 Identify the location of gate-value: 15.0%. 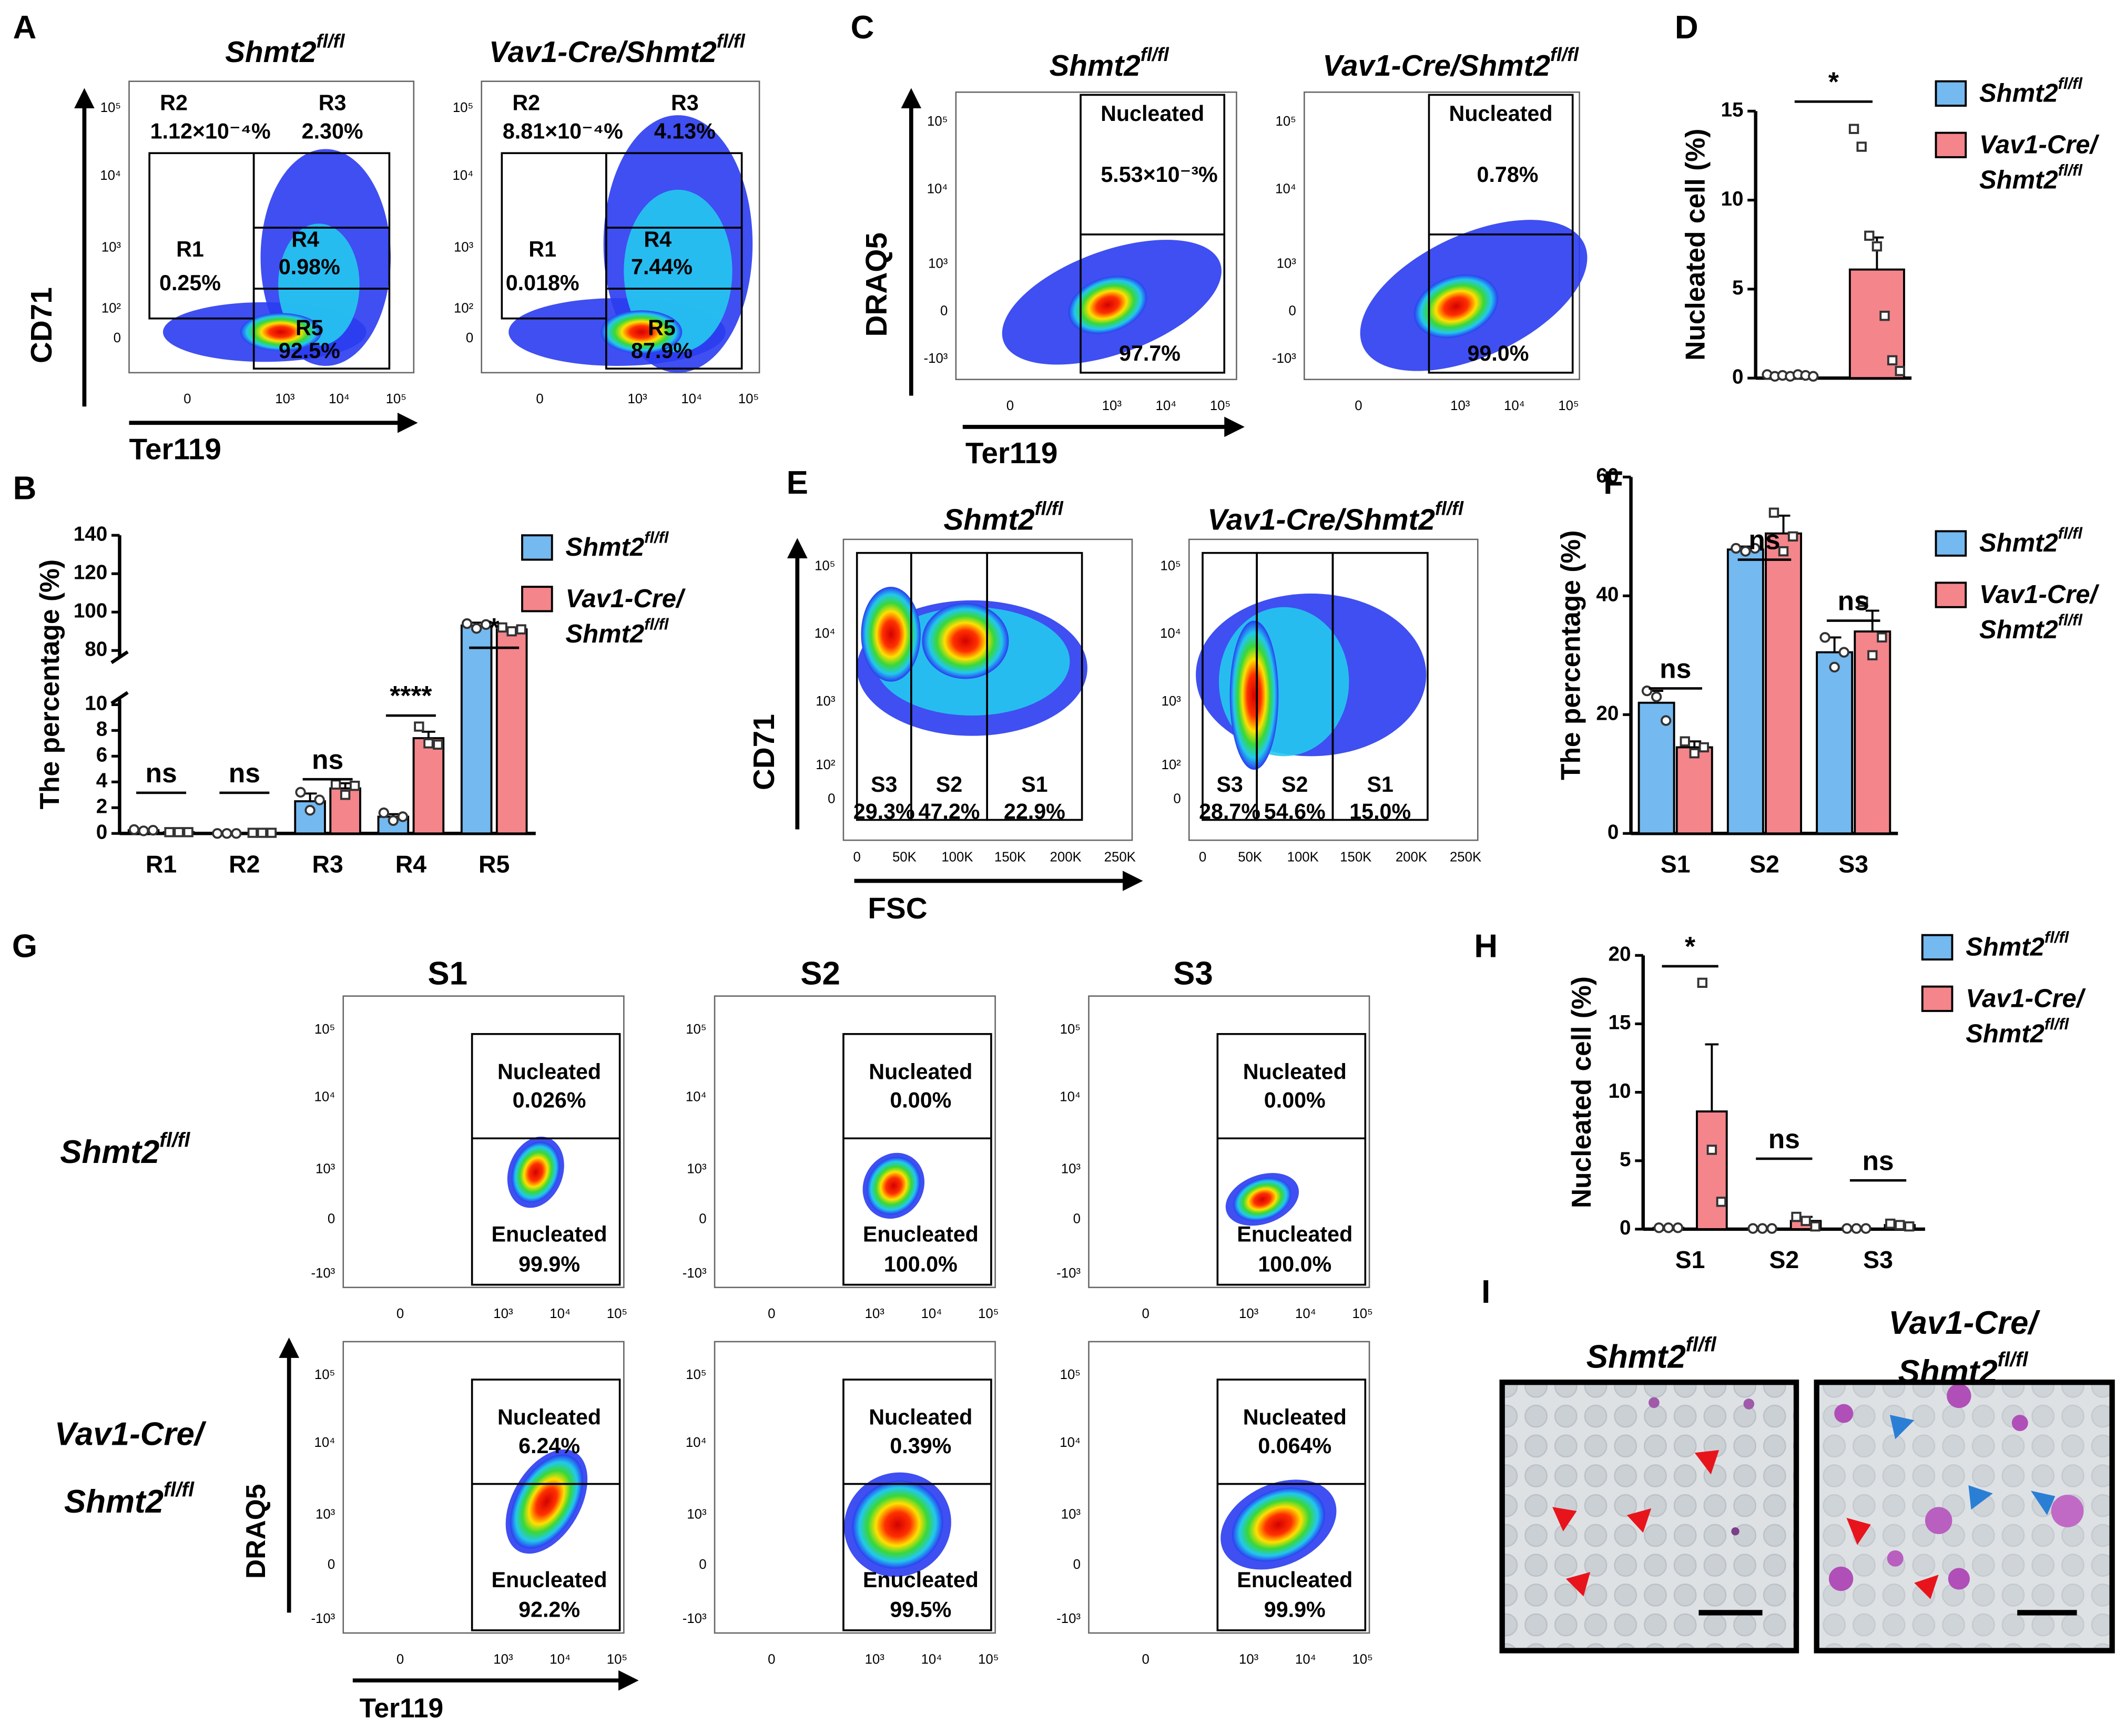
(1380, 811).